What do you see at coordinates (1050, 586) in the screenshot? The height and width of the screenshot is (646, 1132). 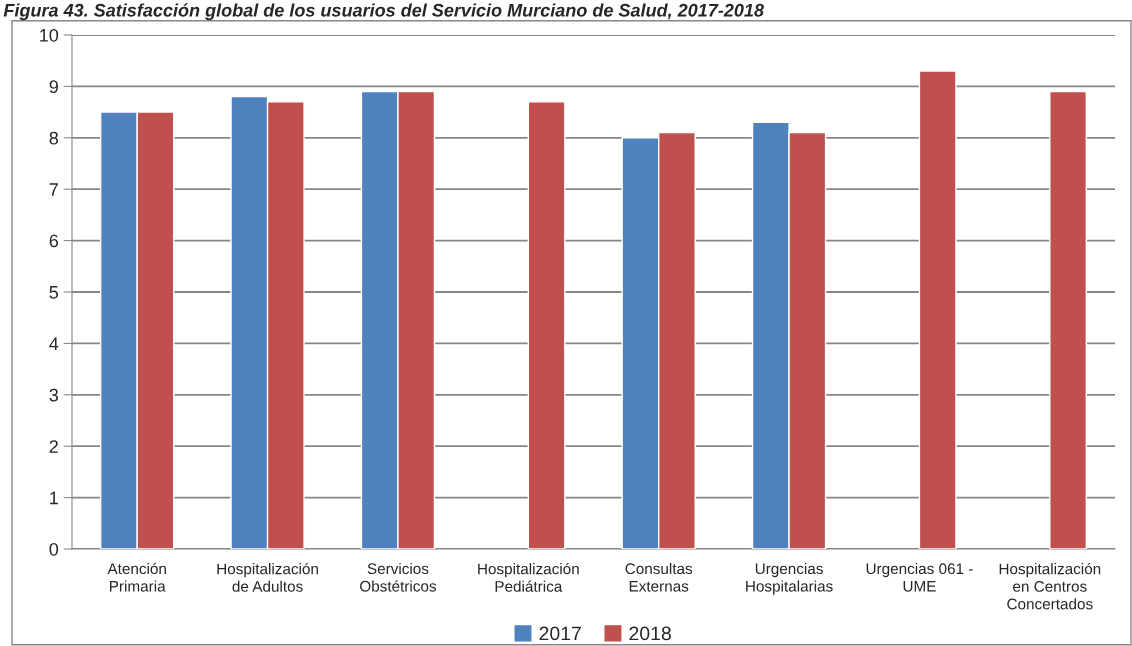 I see `x-tick-label: Hospitalización en Centros Concertados` at bounding box center [1050, 586].